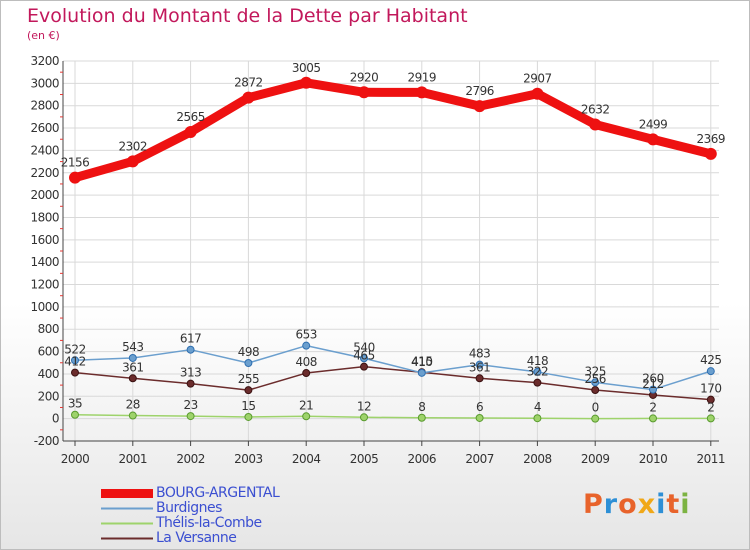 This screenshot has width=750, height=550. Describe the element at coordinates (711, 459) in the screenshot. I see `x-tick-label: 2011` at that location.